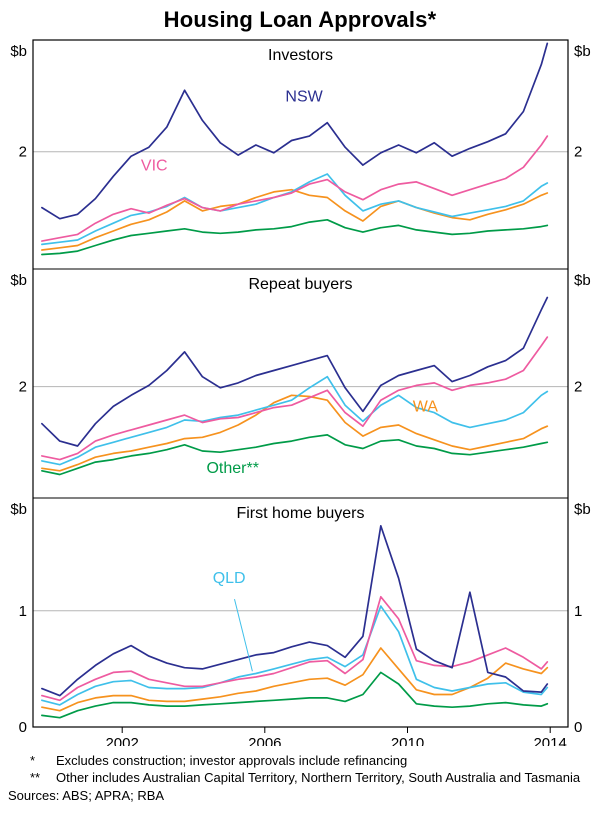 The image size is (600, 826). Describe the element at coordinates (264, 740) in the screenshot. I see `x-tick-label: 2006` at that location.